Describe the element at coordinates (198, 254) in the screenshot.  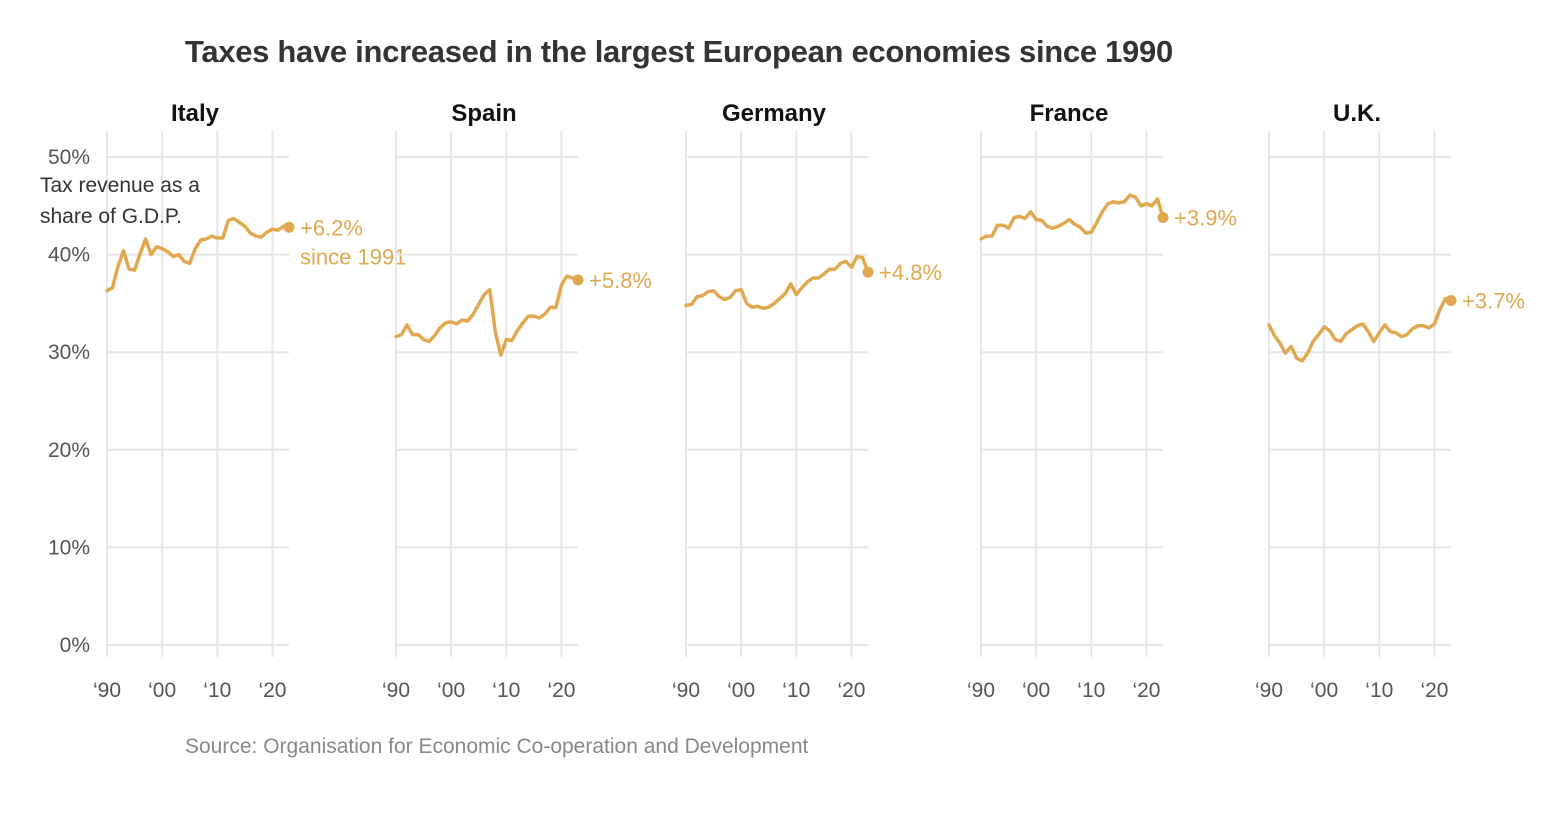
I see `series-line-italy` at that location.